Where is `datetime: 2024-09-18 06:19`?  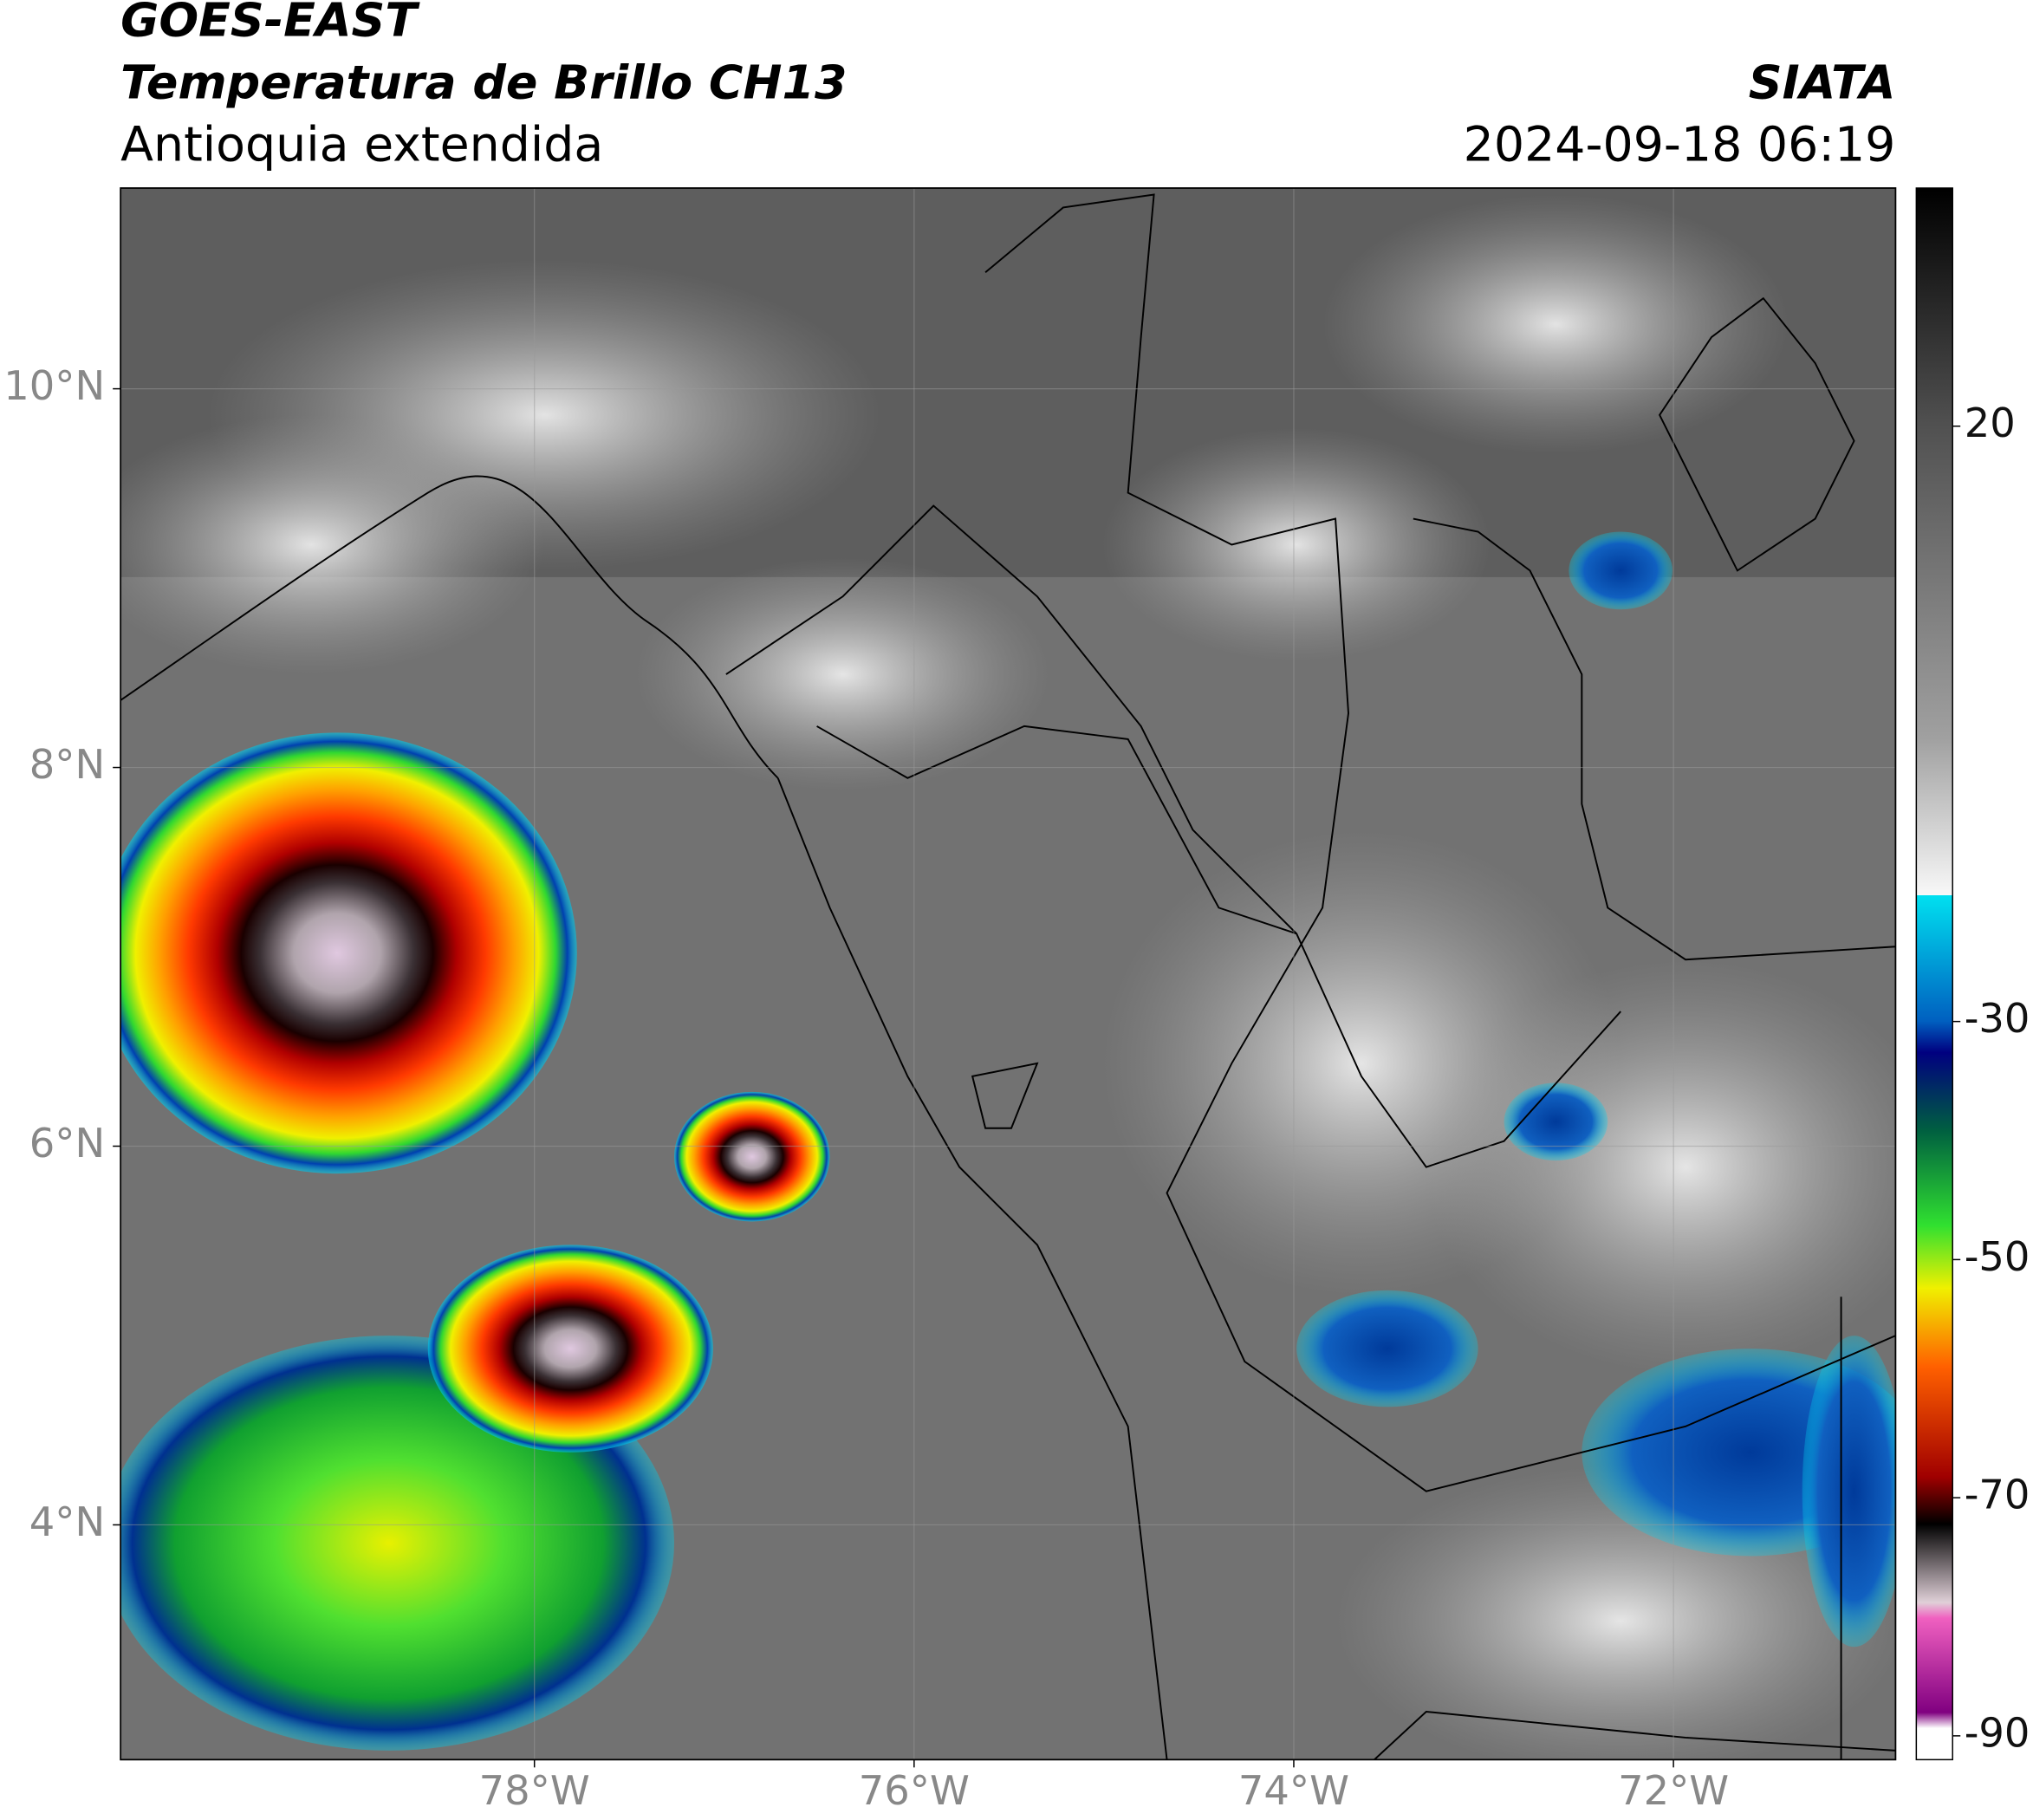
datetime: 2024-09-18 06:19 is located at coordinates (1680, 145).